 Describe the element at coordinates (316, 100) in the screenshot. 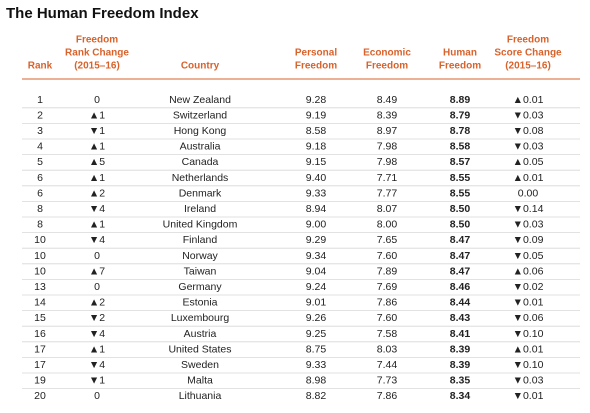

I see `table-cell: 9.28` at that location.